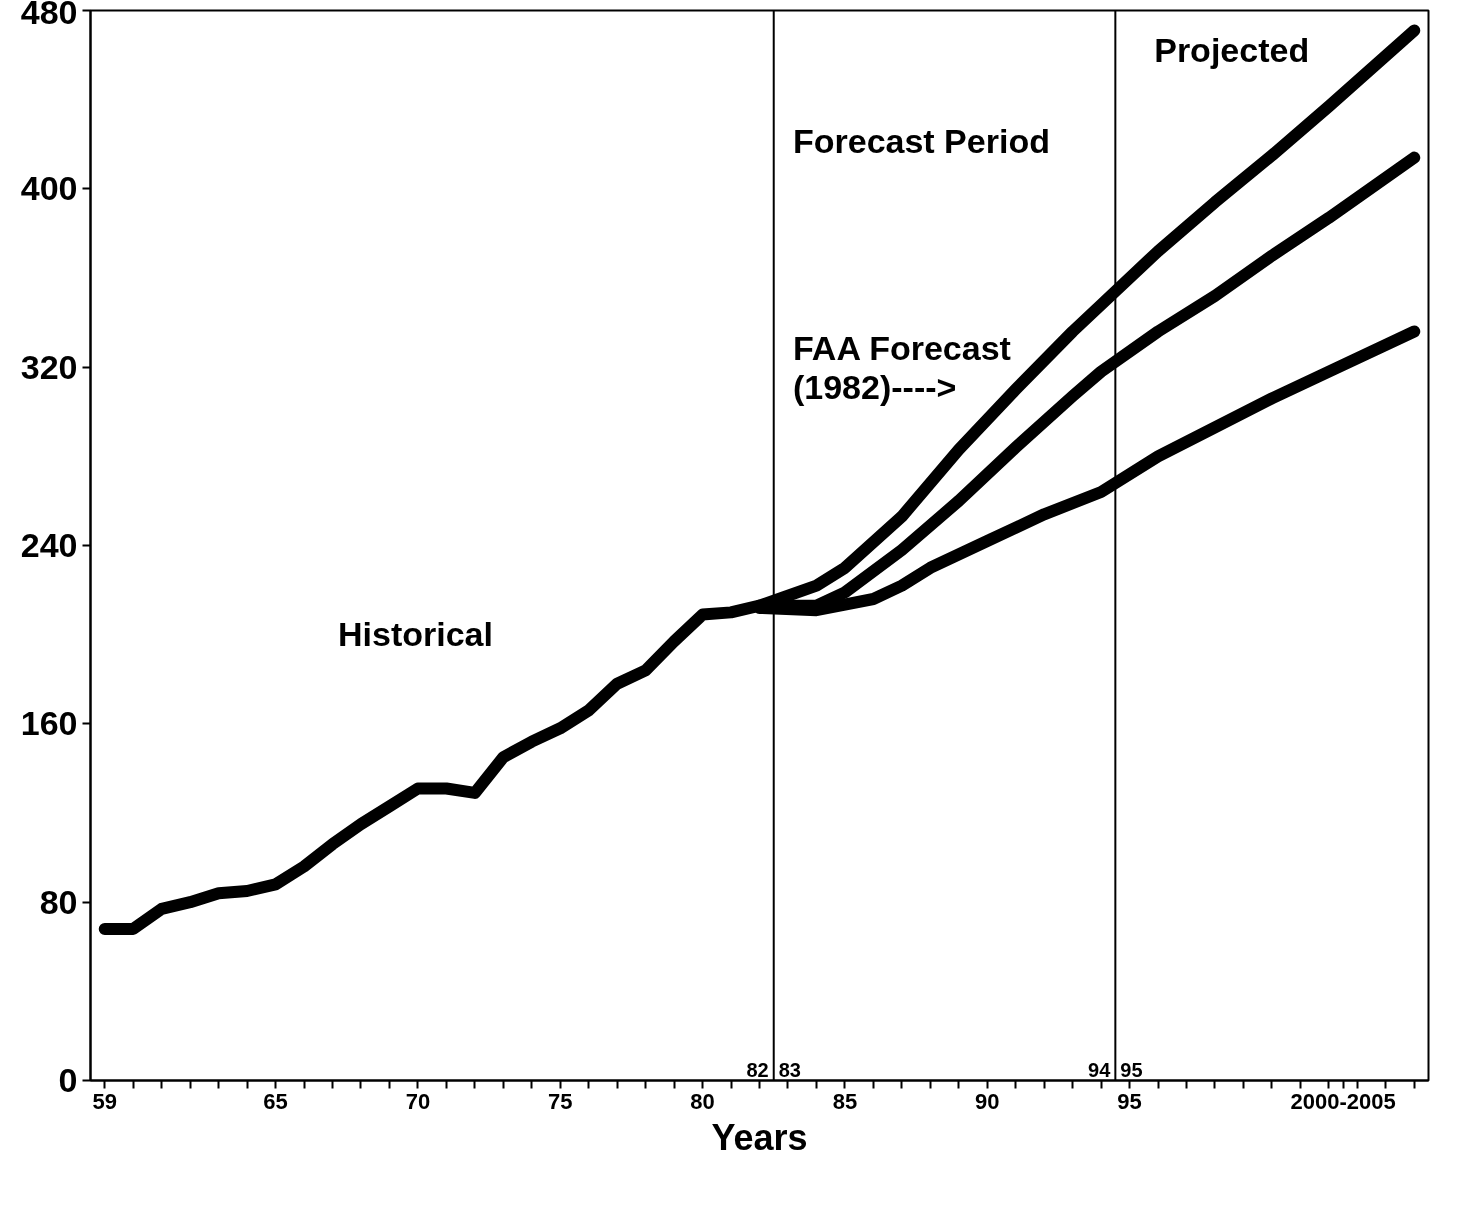 The width and height of the screenshot is (1479, 1218). What do you see at coordinates (104, 1101) in the screenshot?
I see `x-tick-label: 59` at bounding box center [104, 1101].